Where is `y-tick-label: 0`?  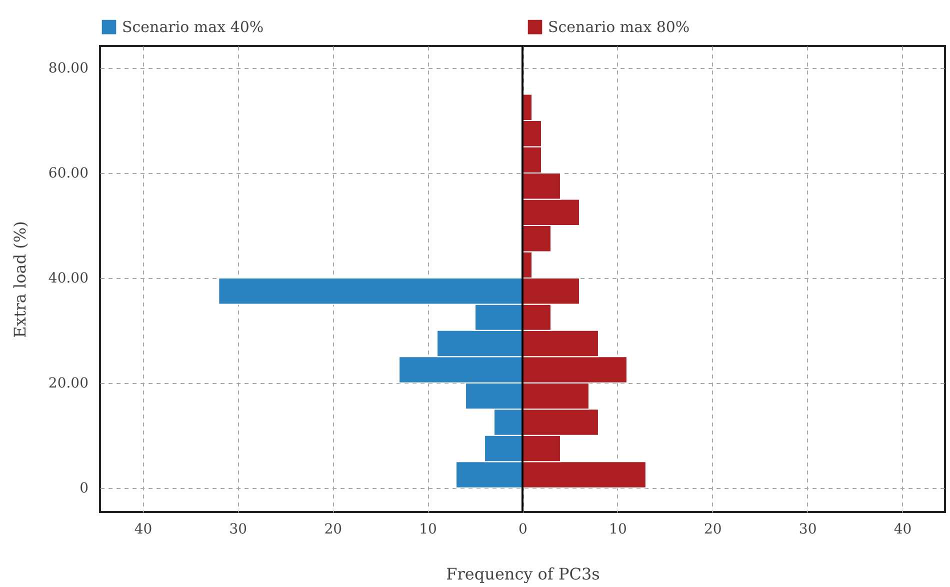
y-tick-label: 0 is located at coordinates (84, 488).